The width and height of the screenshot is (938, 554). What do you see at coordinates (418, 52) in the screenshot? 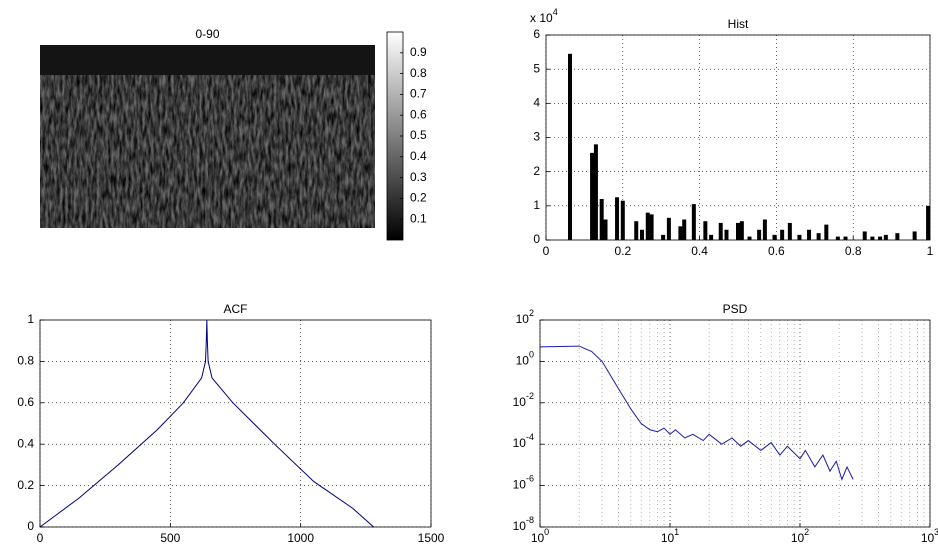
I see `colorbar-tick-label: 0.9` at bounding box center [418, 52].